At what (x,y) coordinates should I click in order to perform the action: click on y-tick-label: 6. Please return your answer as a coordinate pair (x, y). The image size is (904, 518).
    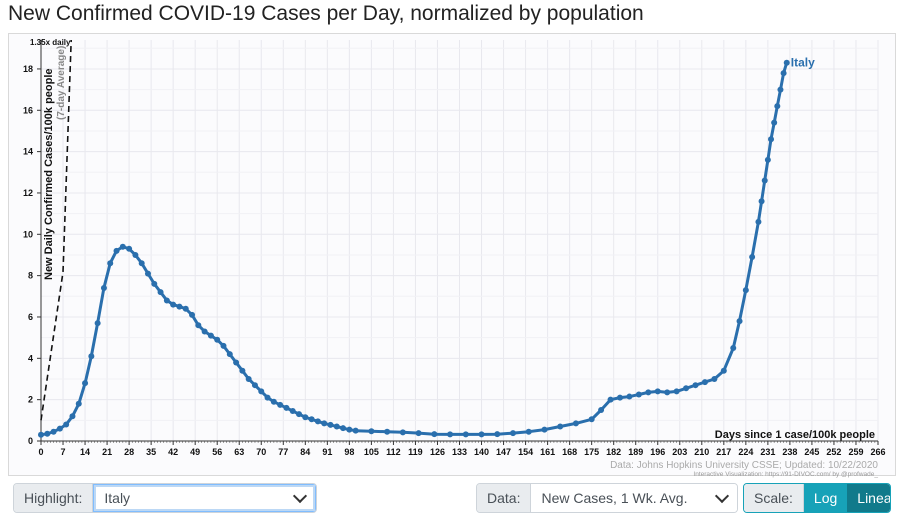
    Looking at the image, I should click on (30, 317).